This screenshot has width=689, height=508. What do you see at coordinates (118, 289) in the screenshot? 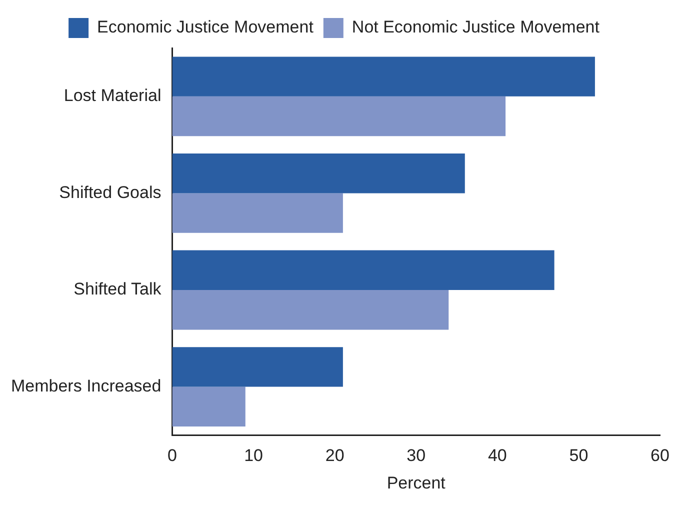
I see `y-tick-label: Shifted Talk` at bounding box center [118, 289].